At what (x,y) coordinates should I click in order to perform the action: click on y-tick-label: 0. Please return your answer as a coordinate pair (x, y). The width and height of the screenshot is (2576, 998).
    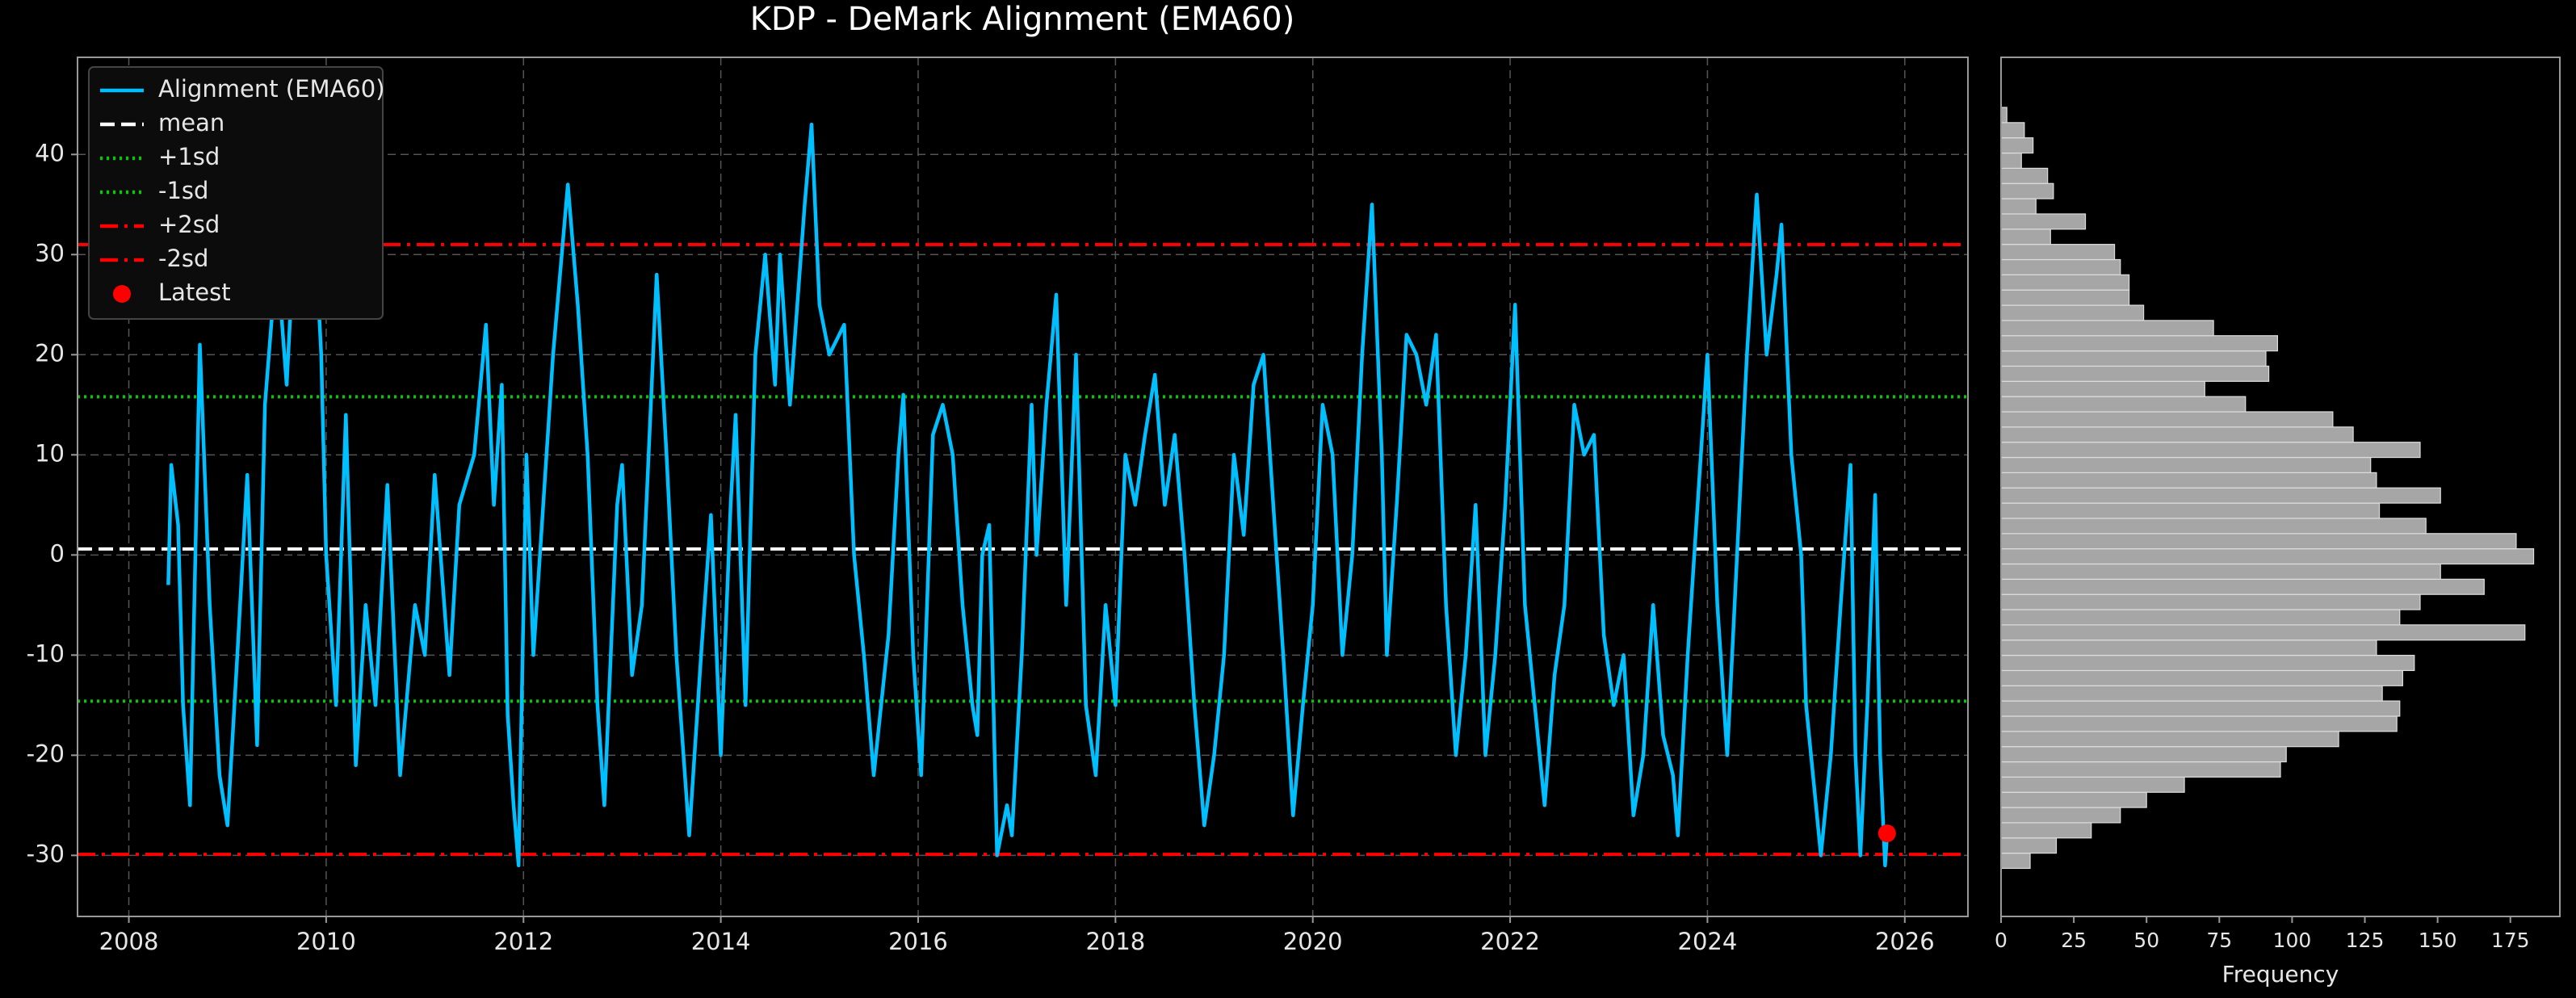
    Looking at the image, I should click on (57, 553).